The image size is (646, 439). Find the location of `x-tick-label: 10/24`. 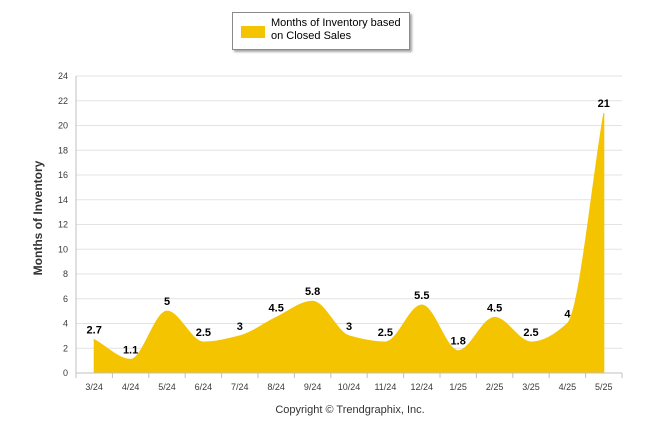

x-tick-label: 10/24 is located at coordinates (349, 387).